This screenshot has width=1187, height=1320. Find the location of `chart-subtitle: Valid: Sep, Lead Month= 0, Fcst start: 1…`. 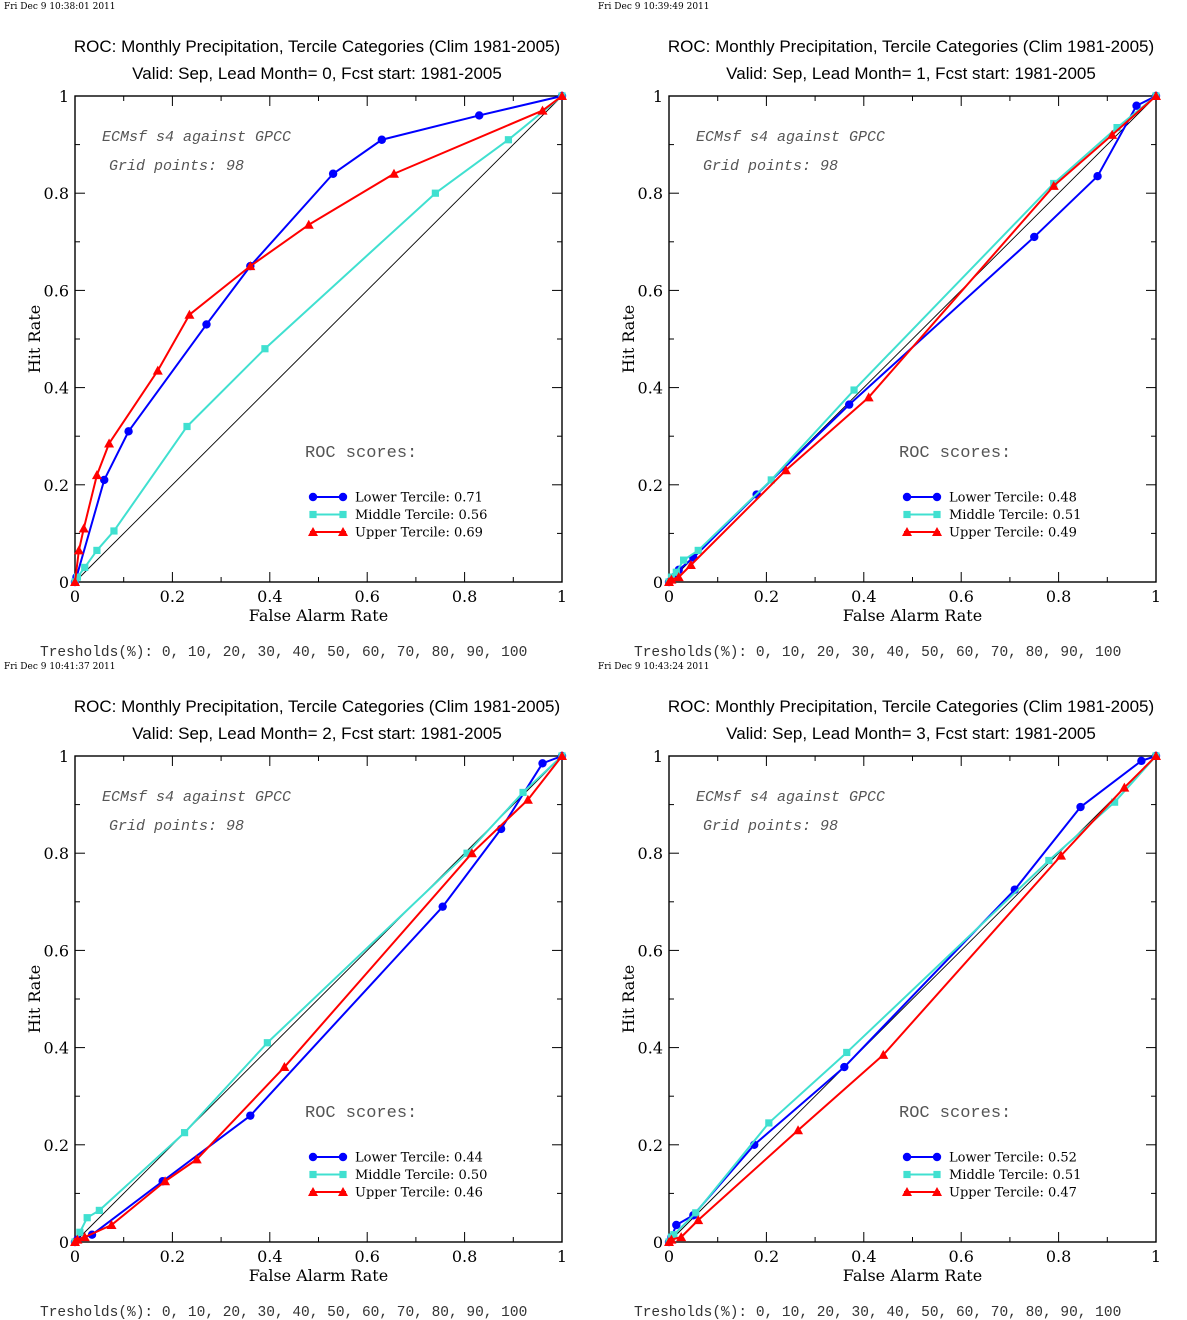

chart-subtitle: Valid: Sep, Lead Month= 0, Fcst start: 1… is located at coordinates (317, 73).